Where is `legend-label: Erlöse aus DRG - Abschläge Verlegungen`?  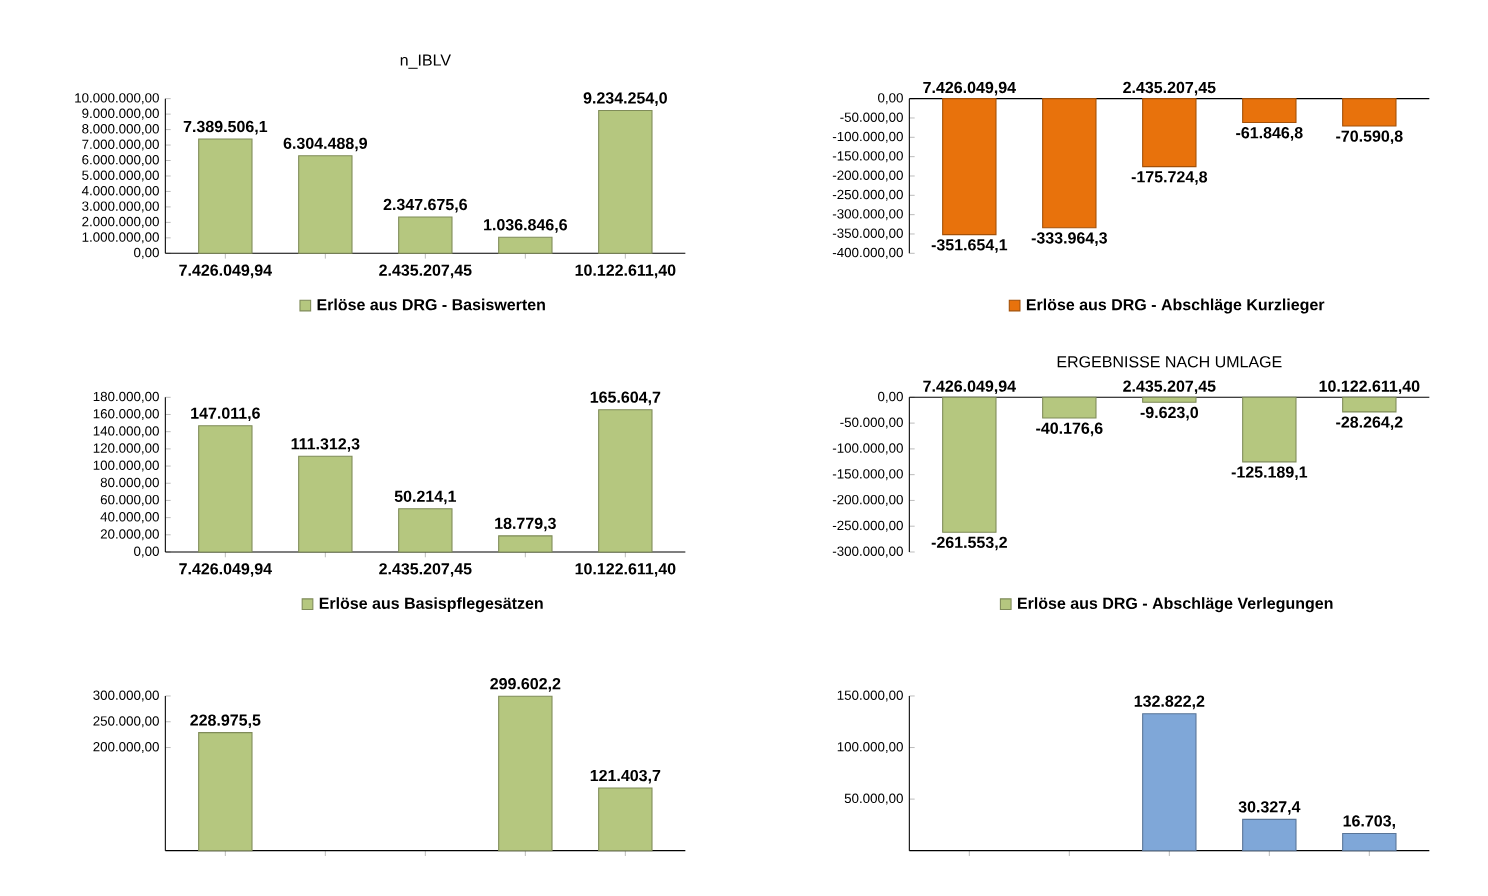
legend-label: Erlöse aus DRG - Abschläge Verlegungen is located at coordinates (1175, 605).